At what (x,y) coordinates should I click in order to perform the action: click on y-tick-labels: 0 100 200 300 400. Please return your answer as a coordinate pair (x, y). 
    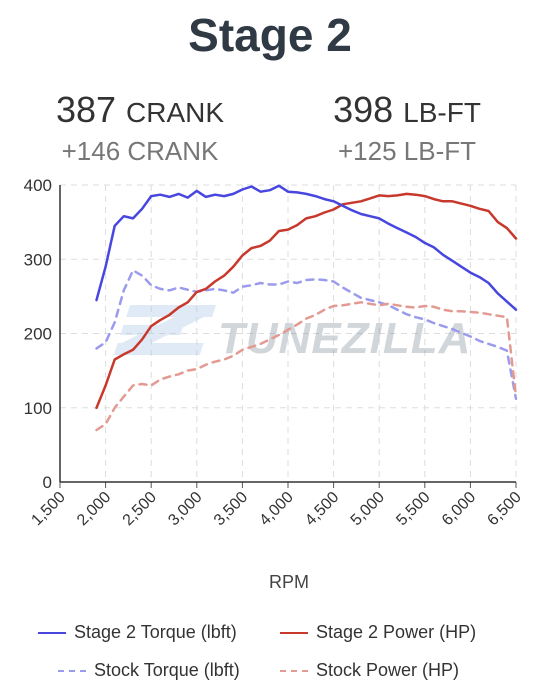
    Looking at the image, I should click on (38, 334).